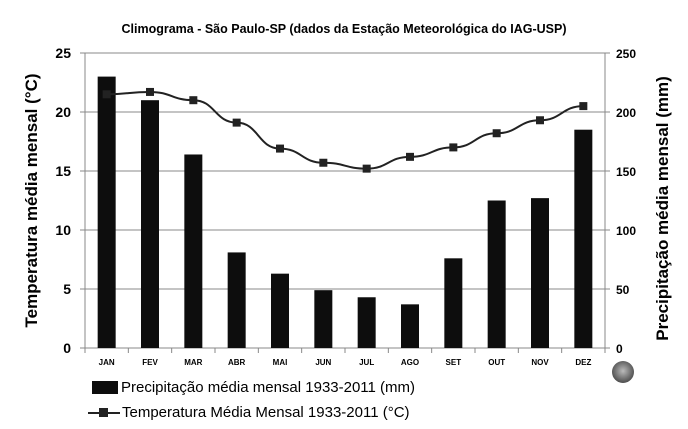 The width and height of the screenshot is (688, 429). What do you see at coordinates (662, 208) in the screenshot?
I see `y-right-axis-title: Precipitação média mensal (mm)` at bounding box center [662, 208].